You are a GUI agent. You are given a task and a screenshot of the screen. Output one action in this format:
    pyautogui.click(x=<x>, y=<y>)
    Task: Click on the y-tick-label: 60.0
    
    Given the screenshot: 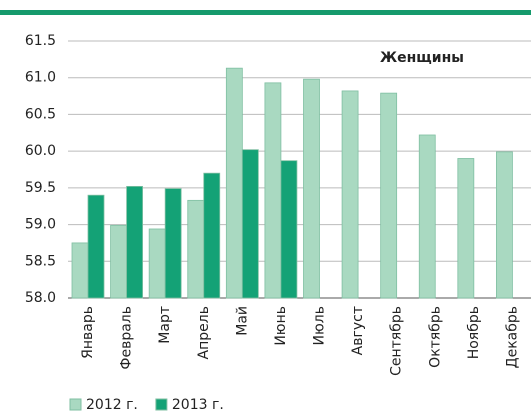 What is the action you would take?
    pyautogui.click(x=40, y=151)
    